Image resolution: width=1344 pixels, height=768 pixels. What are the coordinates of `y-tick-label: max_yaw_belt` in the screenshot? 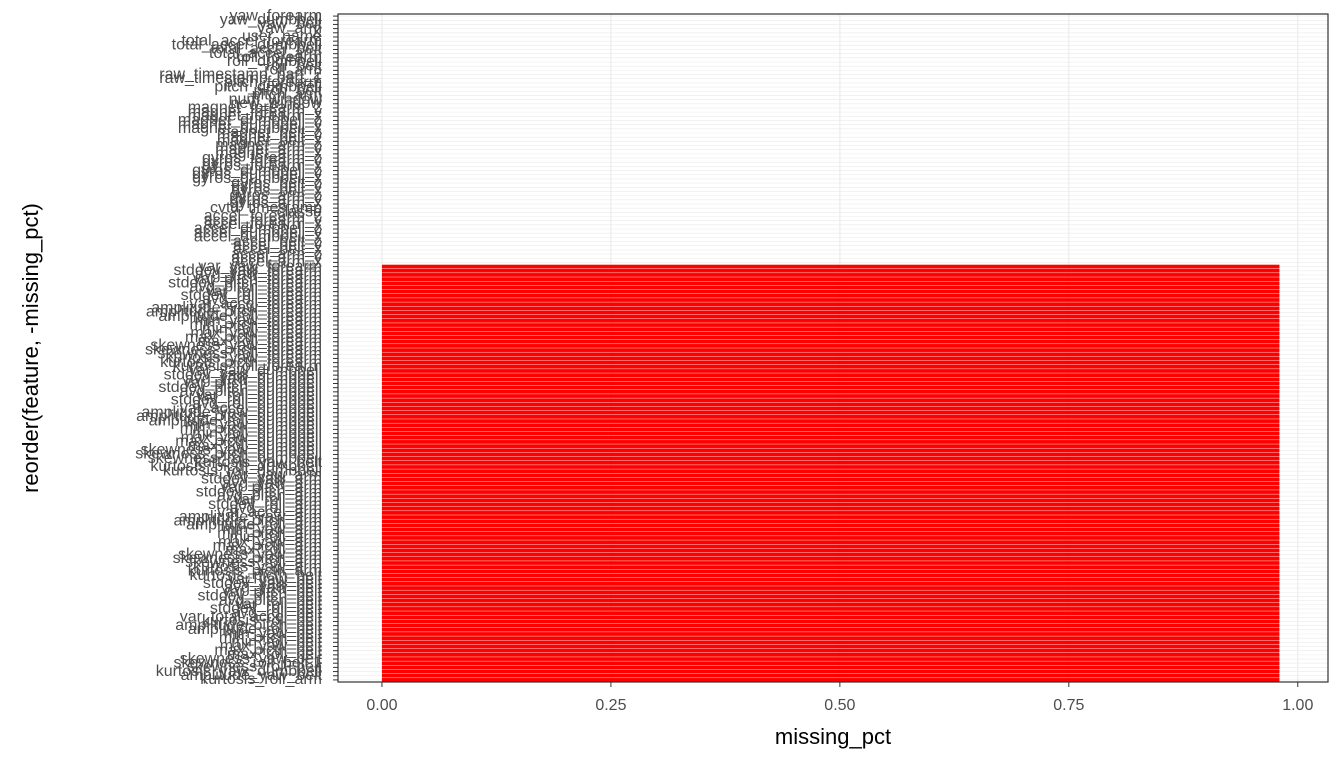 It's located at (271, 646).